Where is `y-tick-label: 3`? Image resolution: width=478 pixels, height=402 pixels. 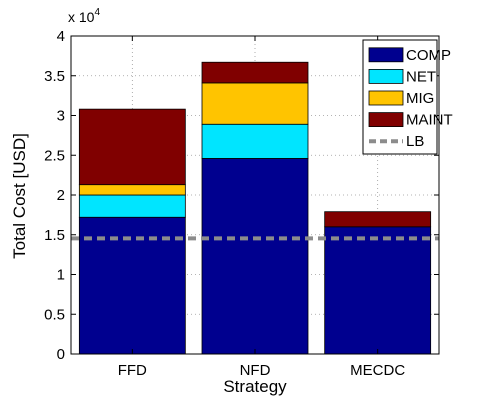 y-tick-label: 3 is located at coordinates (61, 116).